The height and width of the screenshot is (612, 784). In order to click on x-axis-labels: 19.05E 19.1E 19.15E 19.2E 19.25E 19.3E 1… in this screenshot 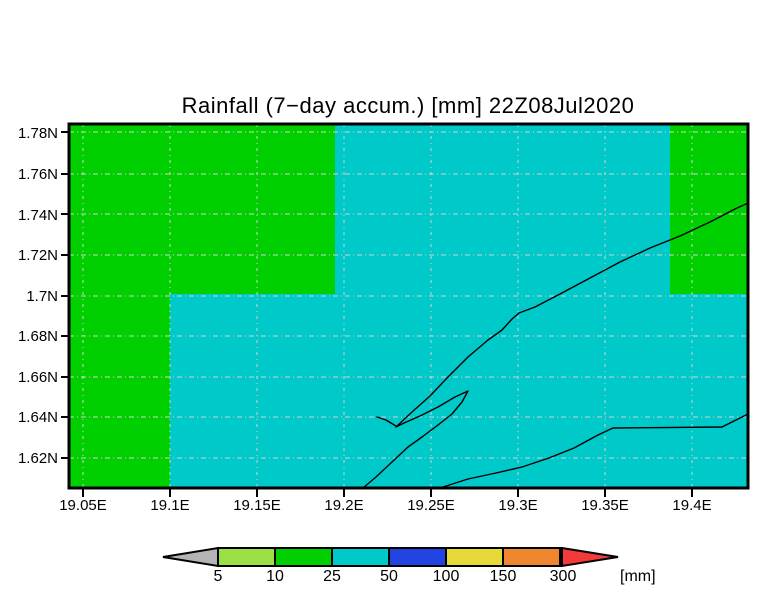, I will do `click(385, 505)`.